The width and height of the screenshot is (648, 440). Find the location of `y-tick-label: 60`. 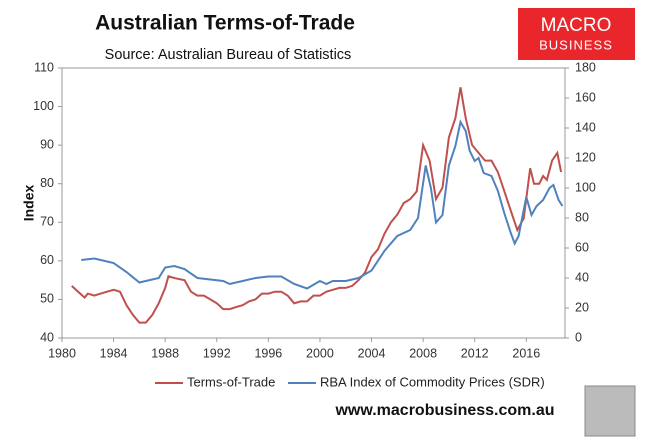

y-tick-label: 60 is located at coordinates (47, 260).